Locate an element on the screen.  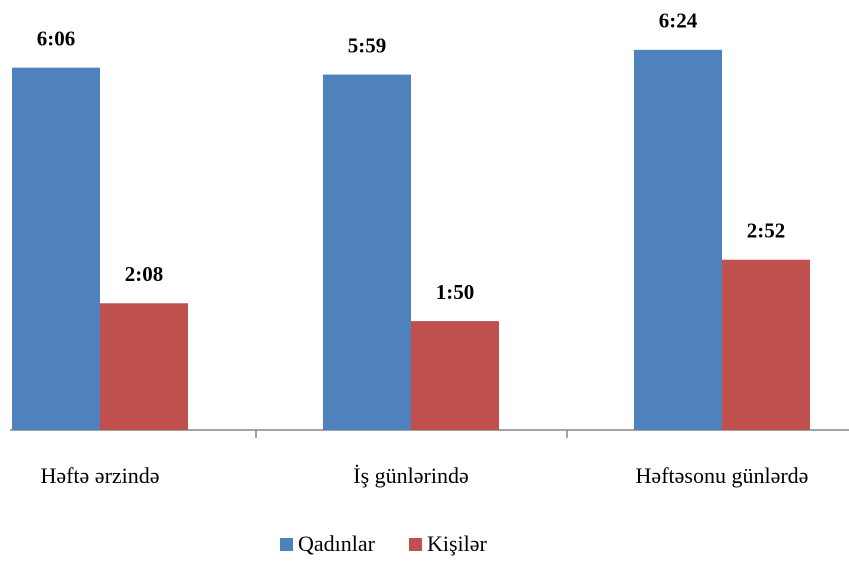
data-label: 5:59 is located at coordinates (367, 45).